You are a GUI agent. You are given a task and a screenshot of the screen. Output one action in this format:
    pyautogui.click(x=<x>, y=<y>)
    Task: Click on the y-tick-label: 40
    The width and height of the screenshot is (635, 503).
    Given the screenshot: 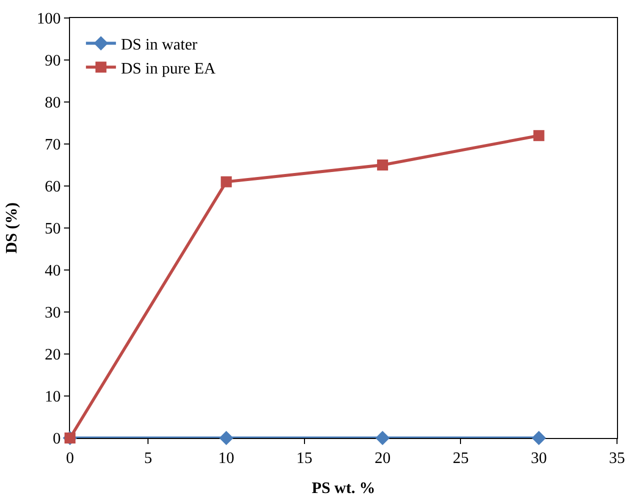 What is the action you would take?
    pyautogui.click(x=52, y=271)
    